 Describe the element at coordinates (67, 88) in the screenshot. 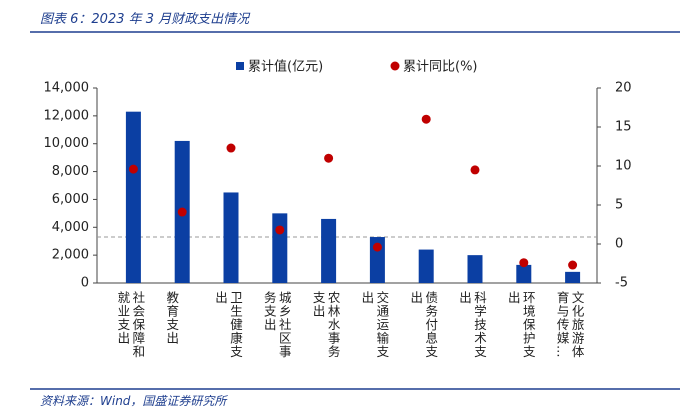

I see `y-tick-label: 14,000` at that location.